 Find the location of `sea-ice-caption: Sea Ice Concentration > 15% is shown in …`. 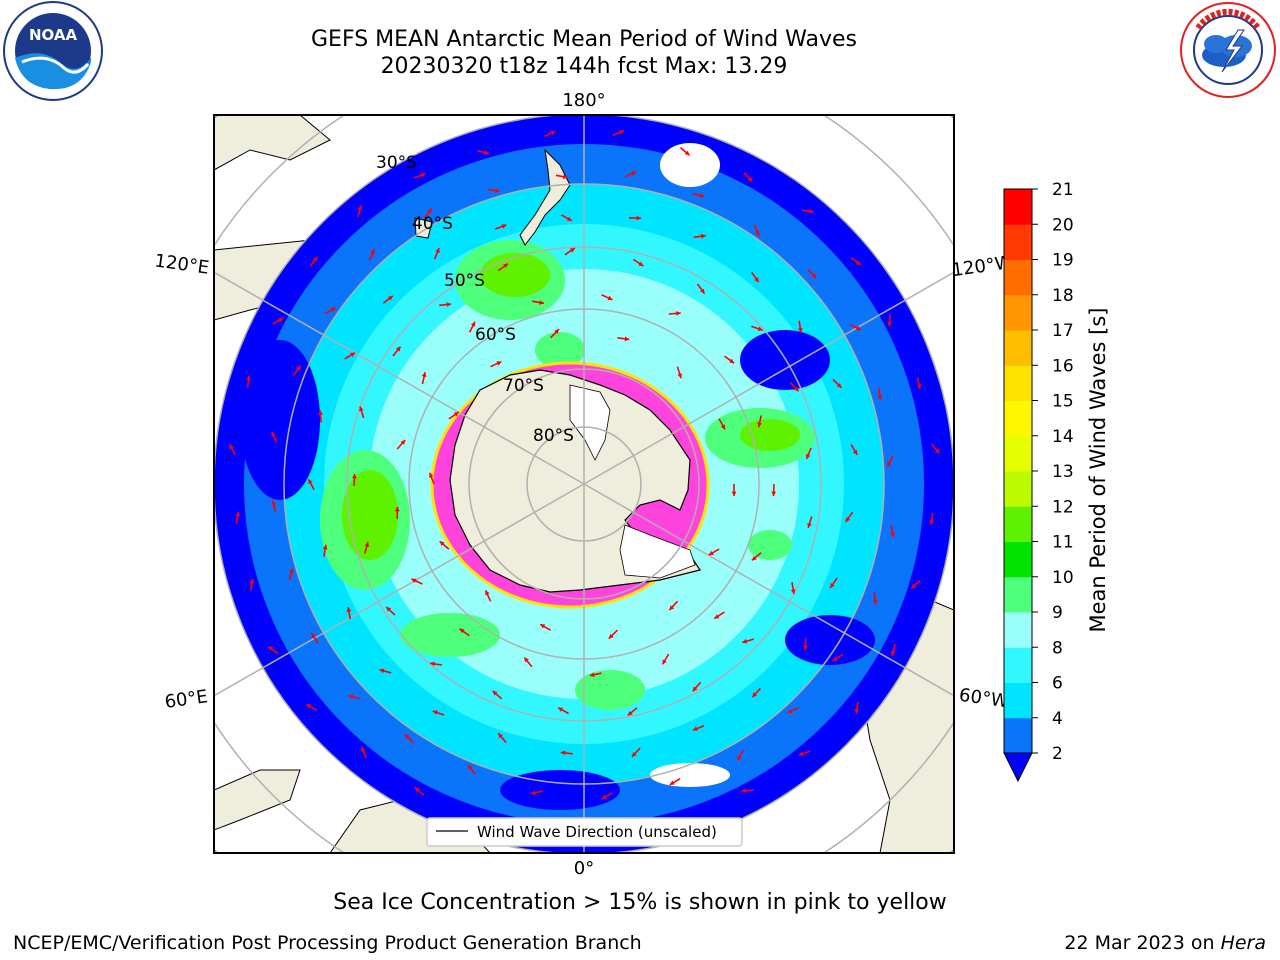

sea-ice-caption: Sea Ice Concentration > 15% is shown in … is located at coordinates (640, 902).